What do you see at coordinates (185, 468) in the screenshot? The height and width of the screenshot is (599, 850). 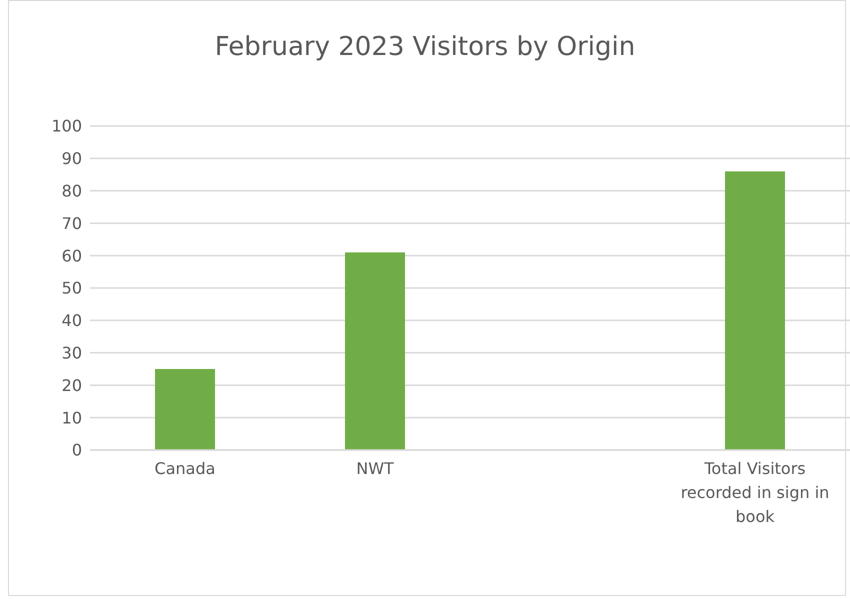 I see `x-tick-label: Canada` at bounding box center [185, 468].